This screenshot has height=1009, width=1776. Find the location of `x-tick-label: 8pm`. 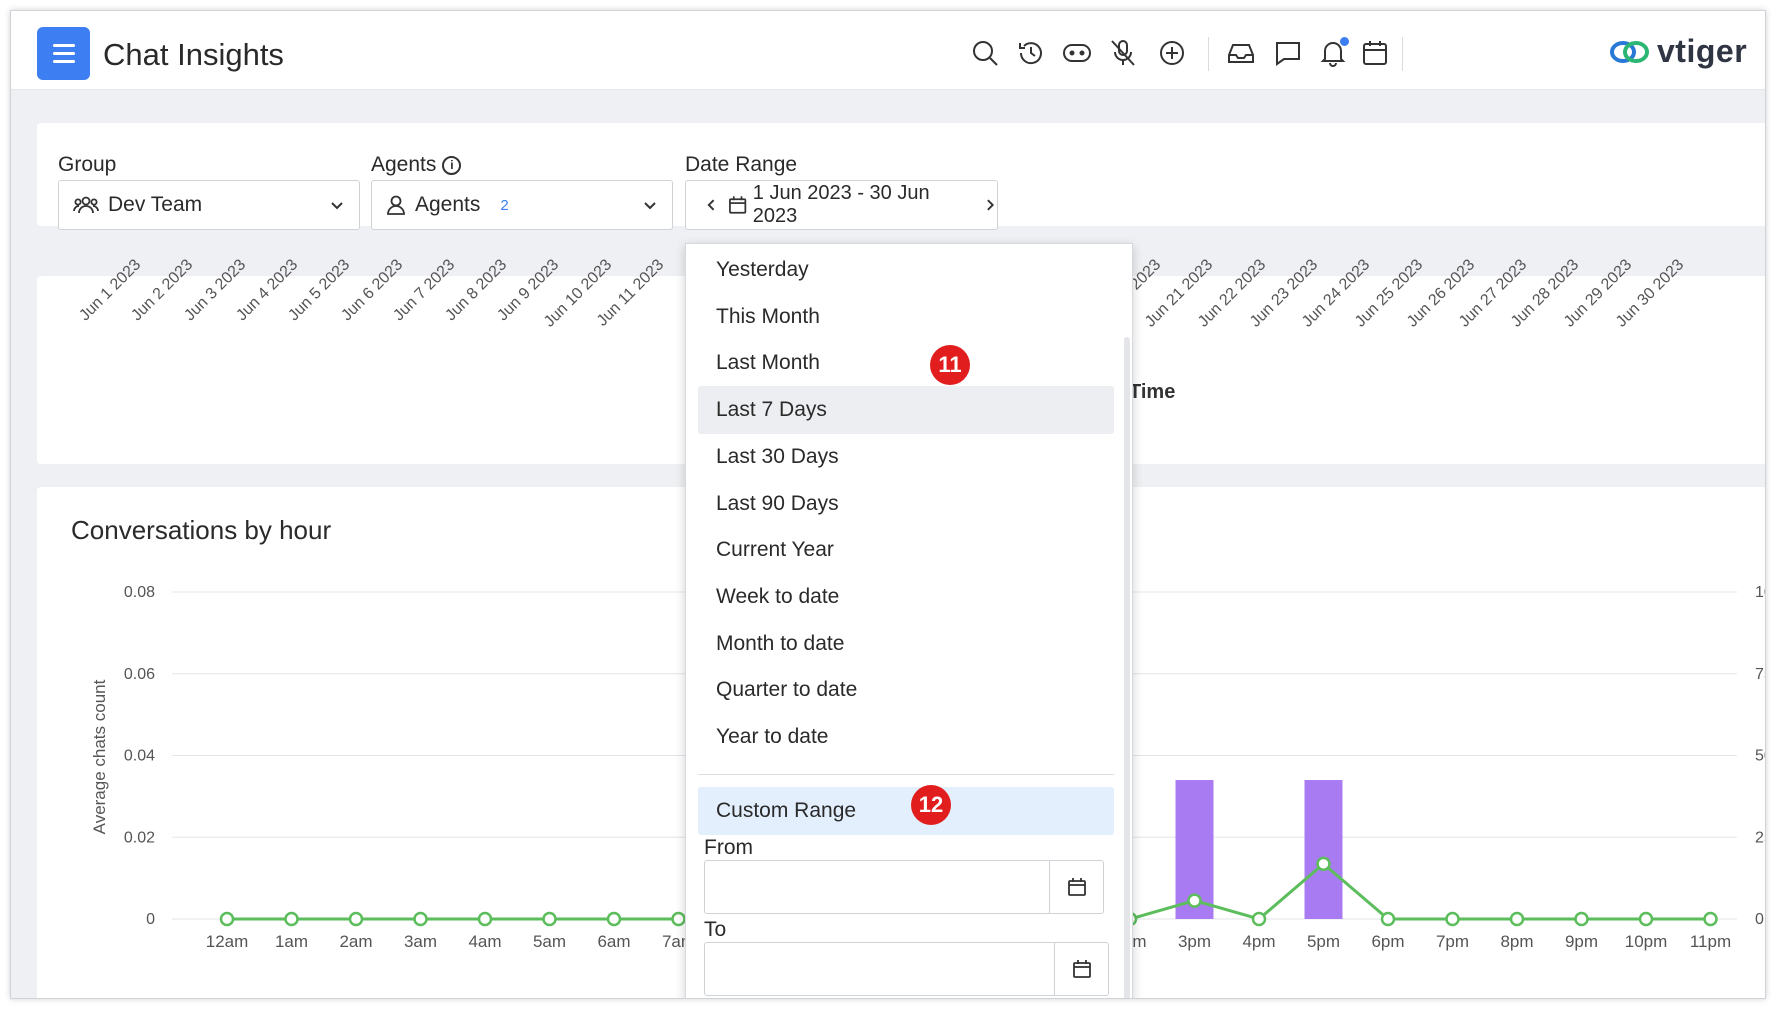

x-tick-label: 8pm is located at coordinates (1516, 941).